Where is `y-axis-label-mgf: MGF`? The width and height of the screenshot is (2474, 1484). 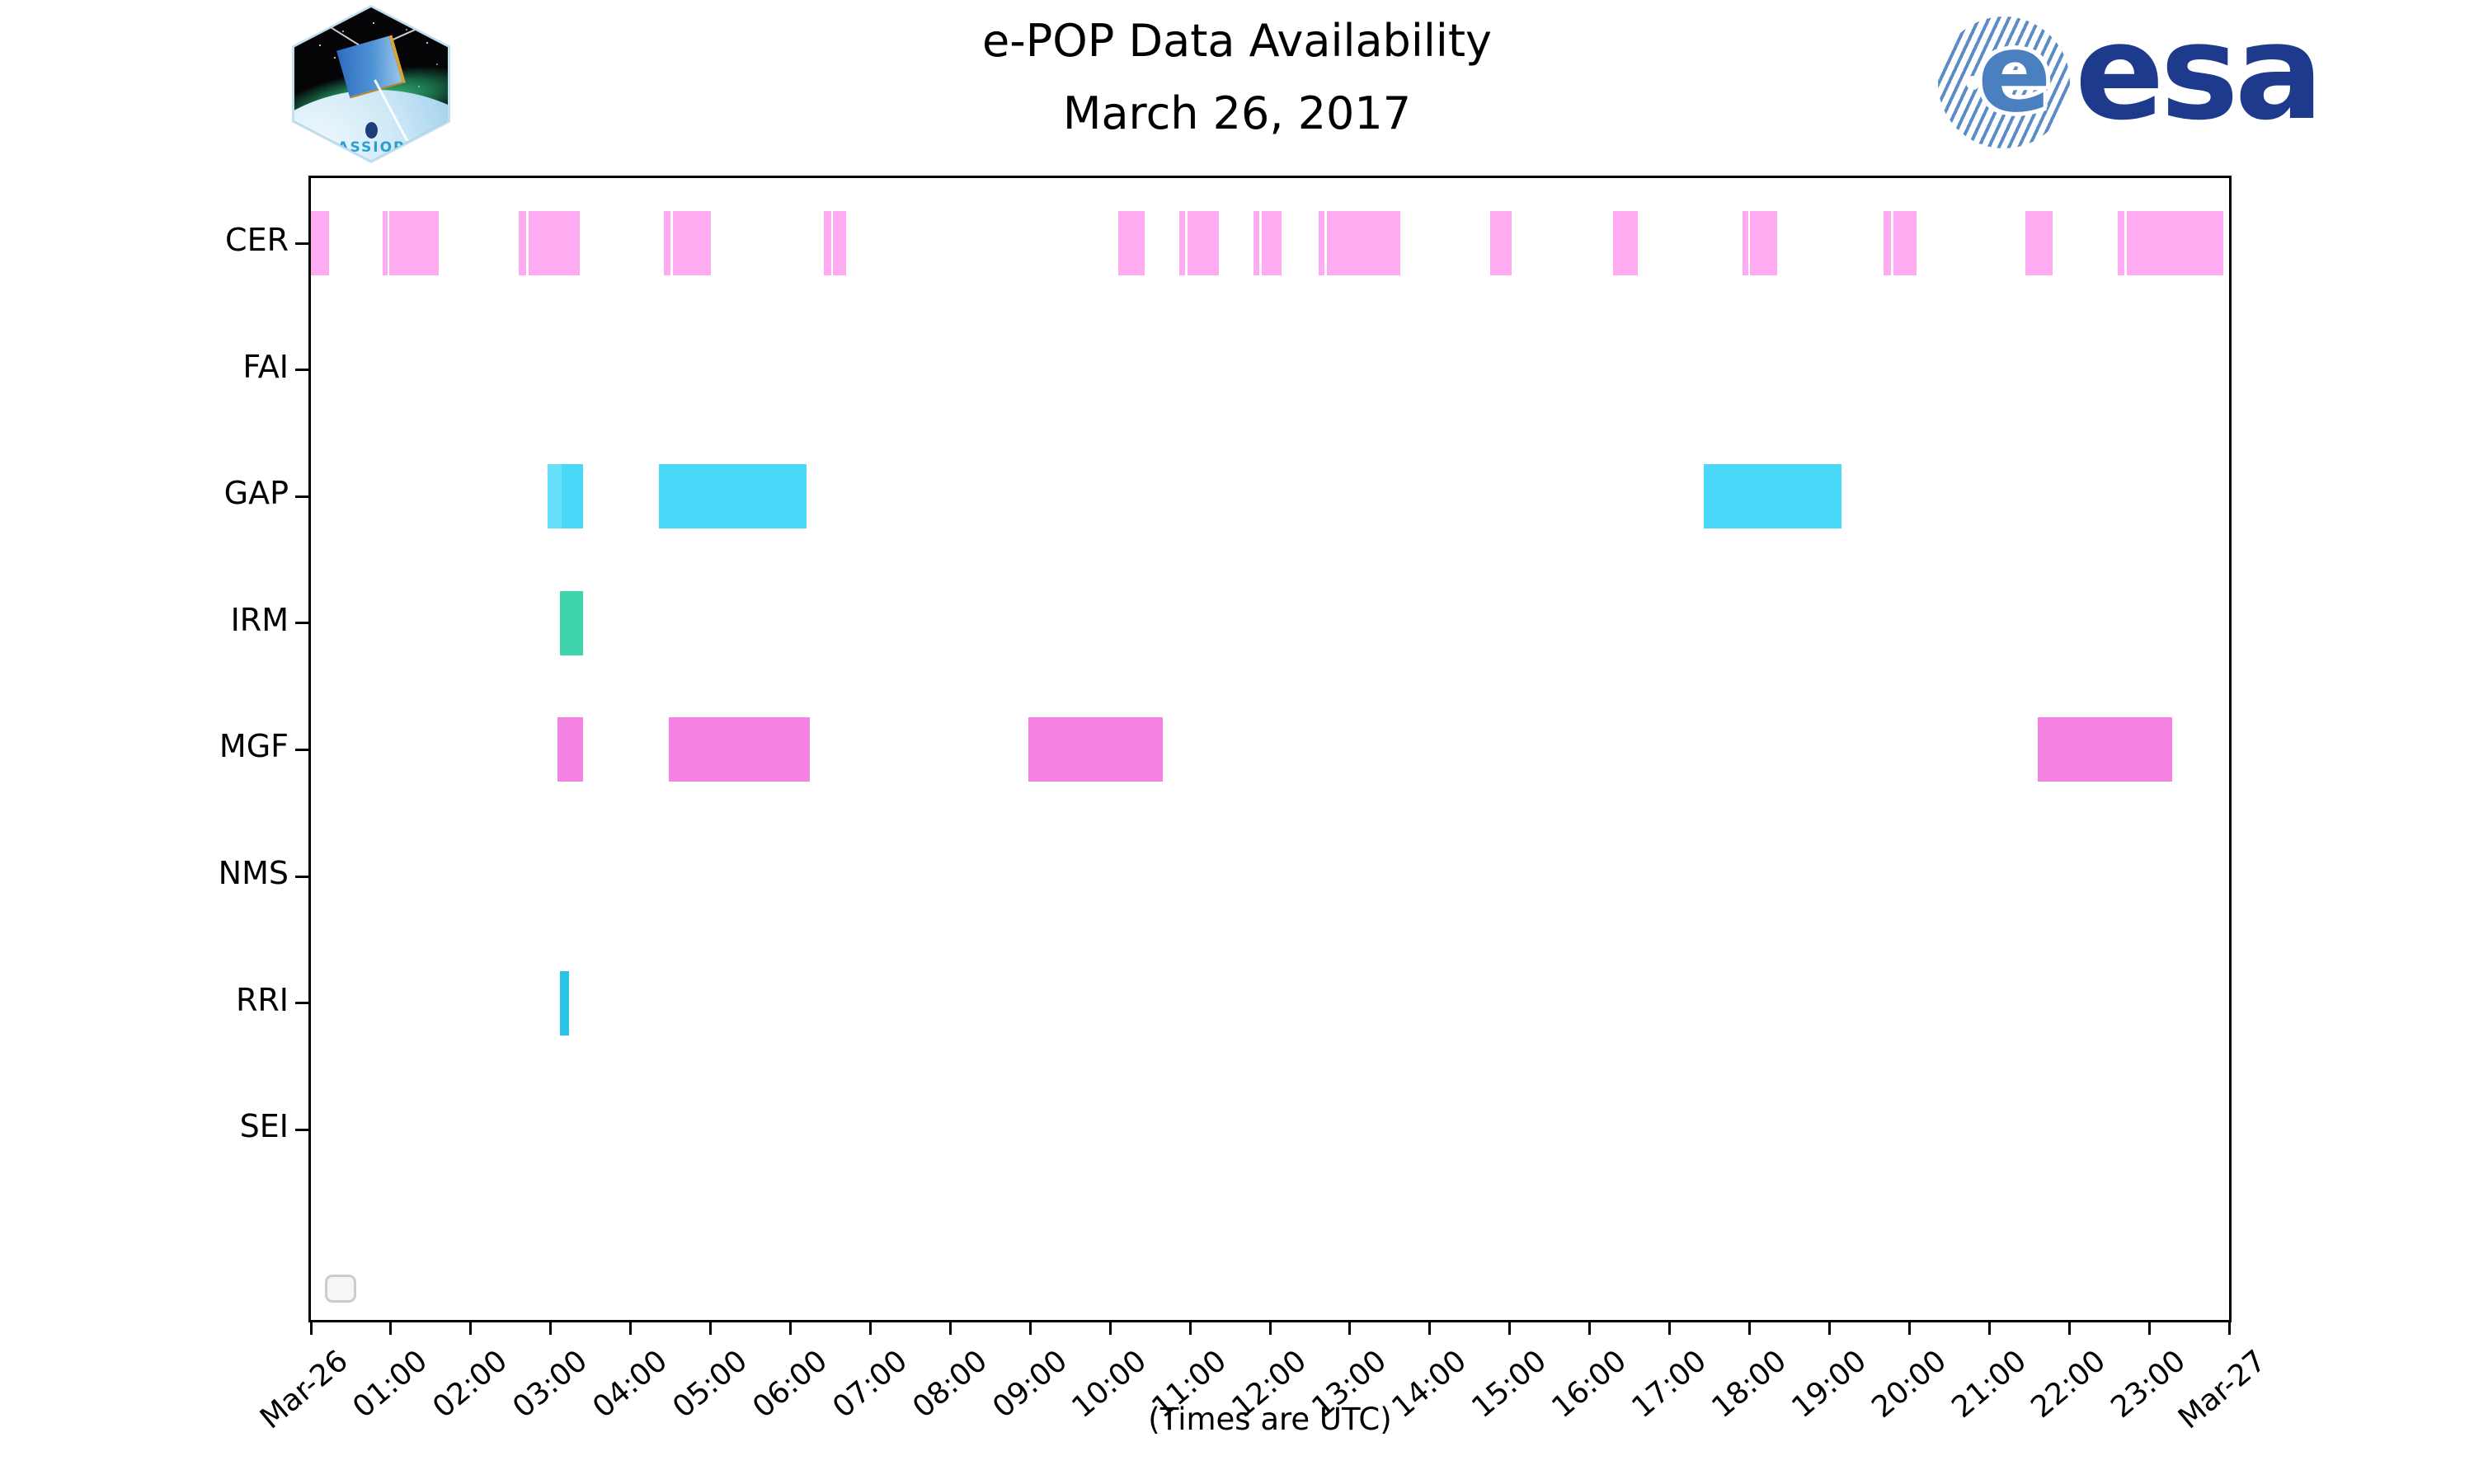 y-axis-label-mgf: MGF is located at coordinates (254, 746).